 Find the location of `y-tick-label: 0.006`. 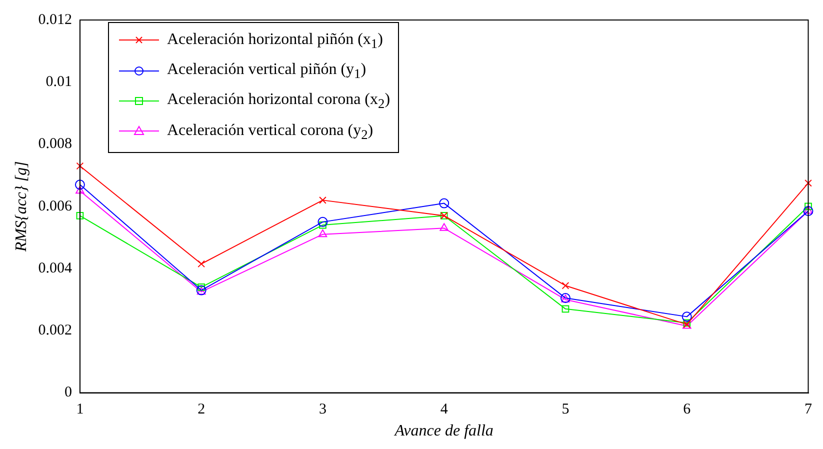

y-tick-label: 0.006 is located at coordinates (55, 206).